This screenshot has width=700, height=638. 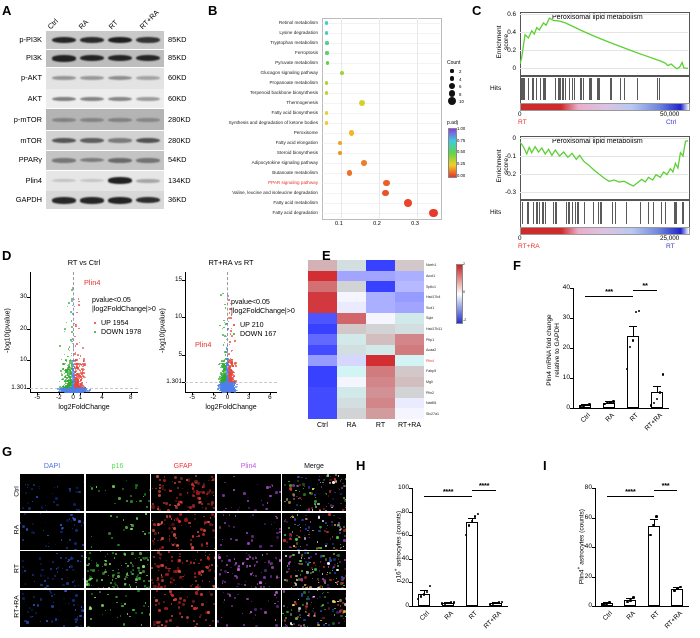 I want to click on panel-h-xaxis, so click(x=460, y=606).